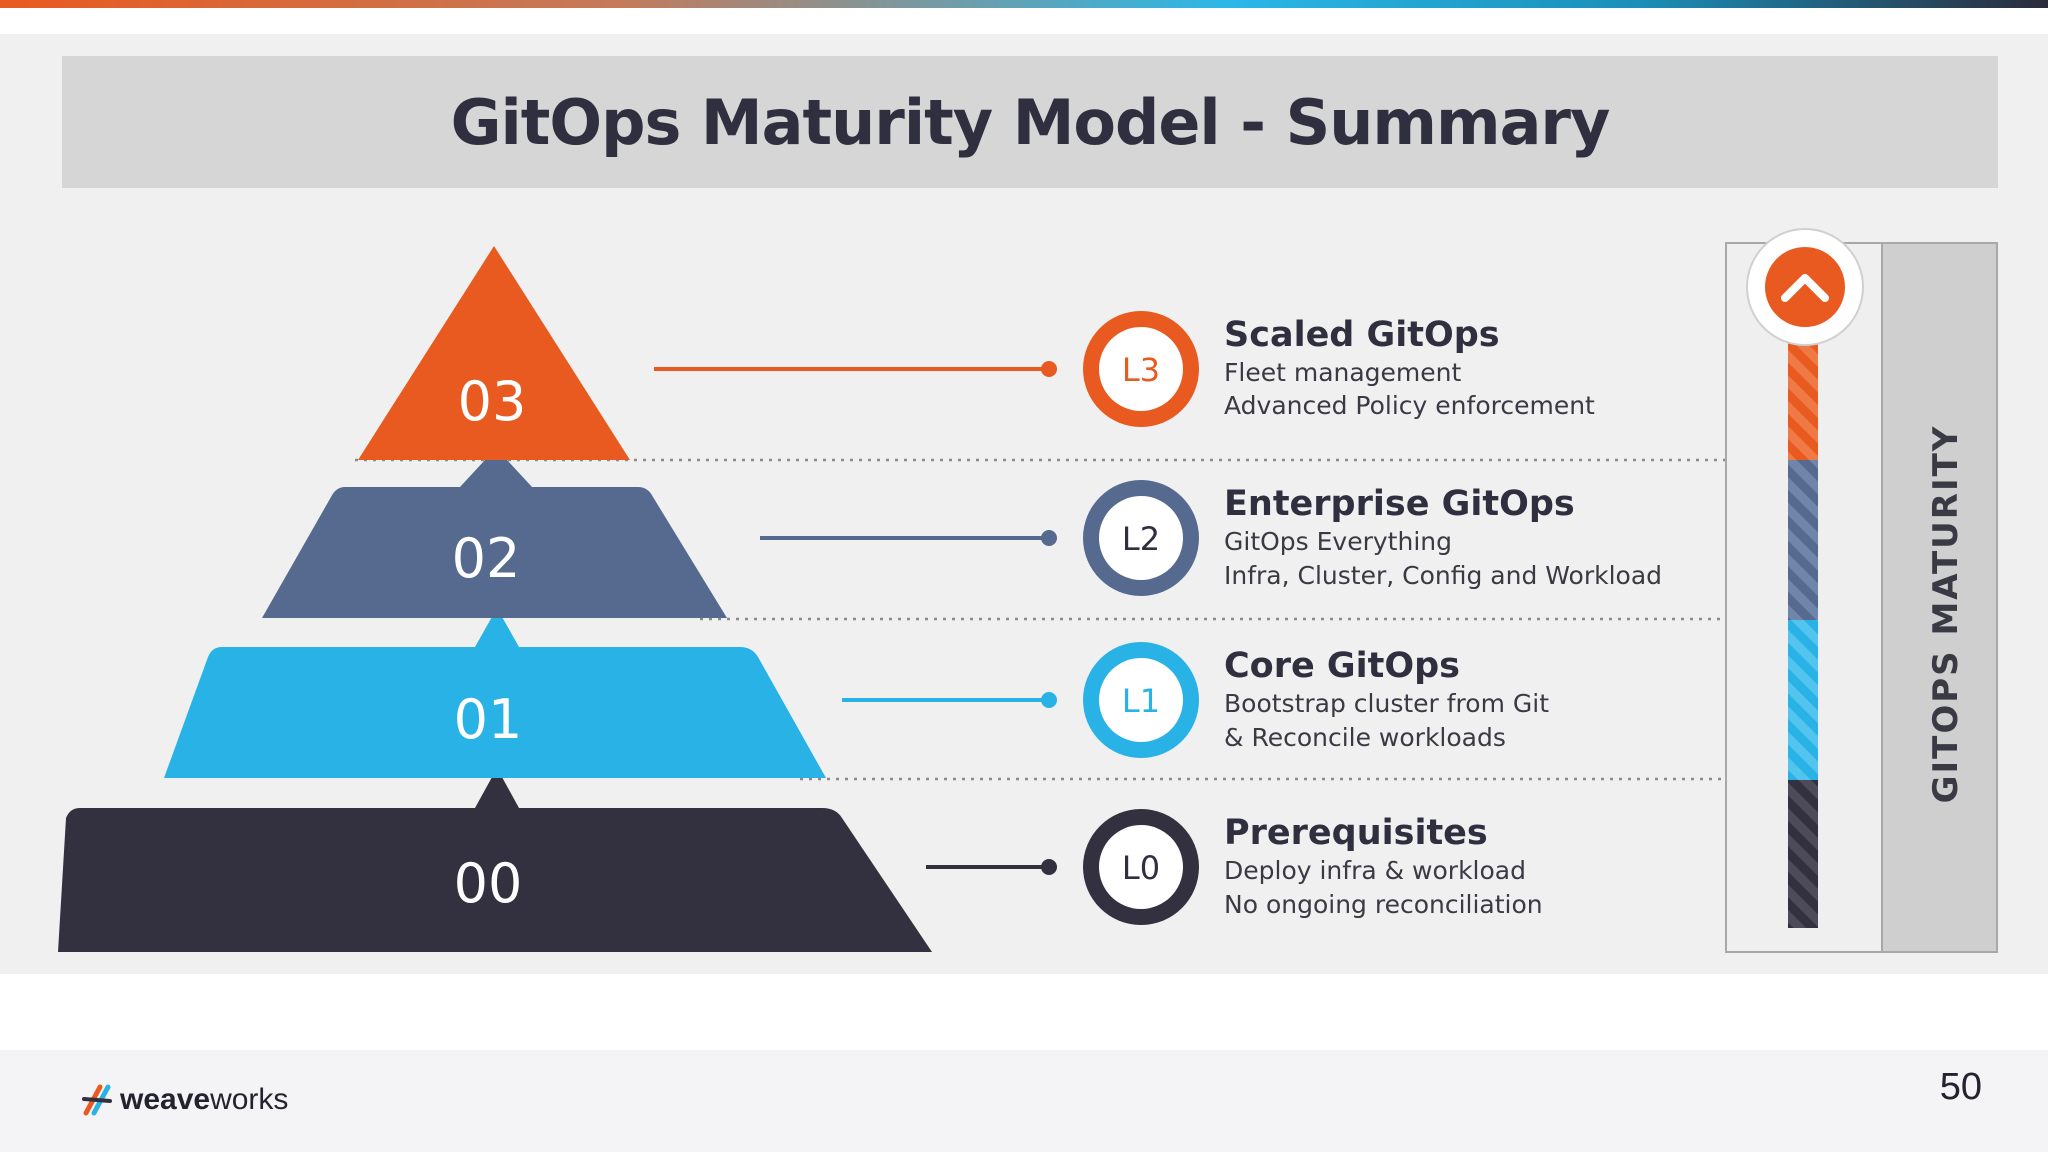  Describe the element at coordinates (1803, 540) in the screenshot. I see `meter-segment-l2` at that location.